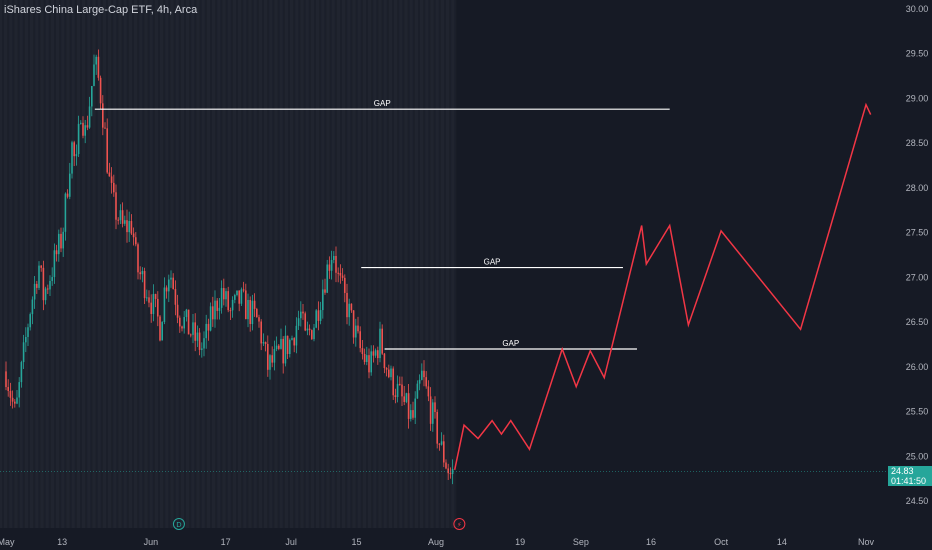  I want to click on x-tick-label: Jun, so click(151, 542).